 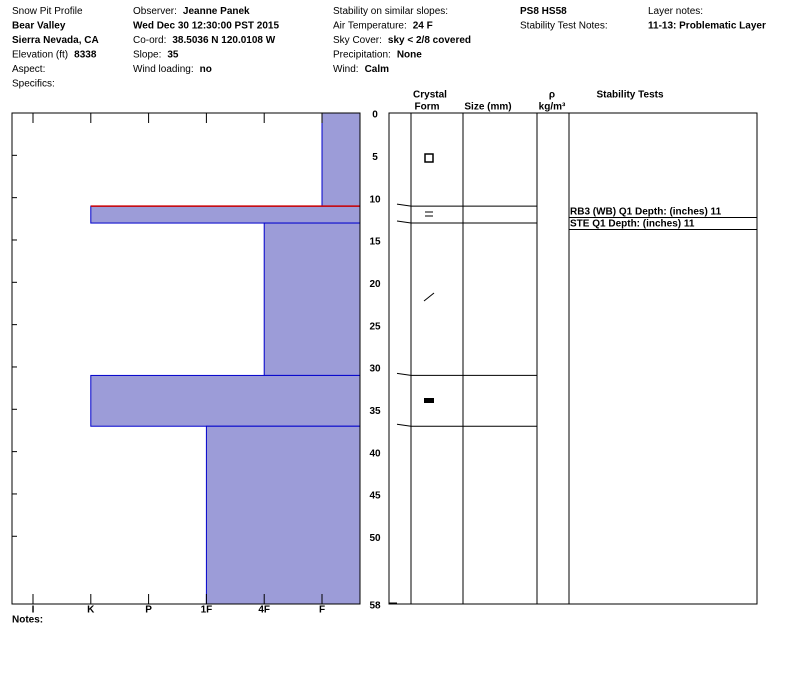 What do you see at coordinates (409, 54) in the screenshot?
I see `field-value: None` at bounding box center [409, 54].